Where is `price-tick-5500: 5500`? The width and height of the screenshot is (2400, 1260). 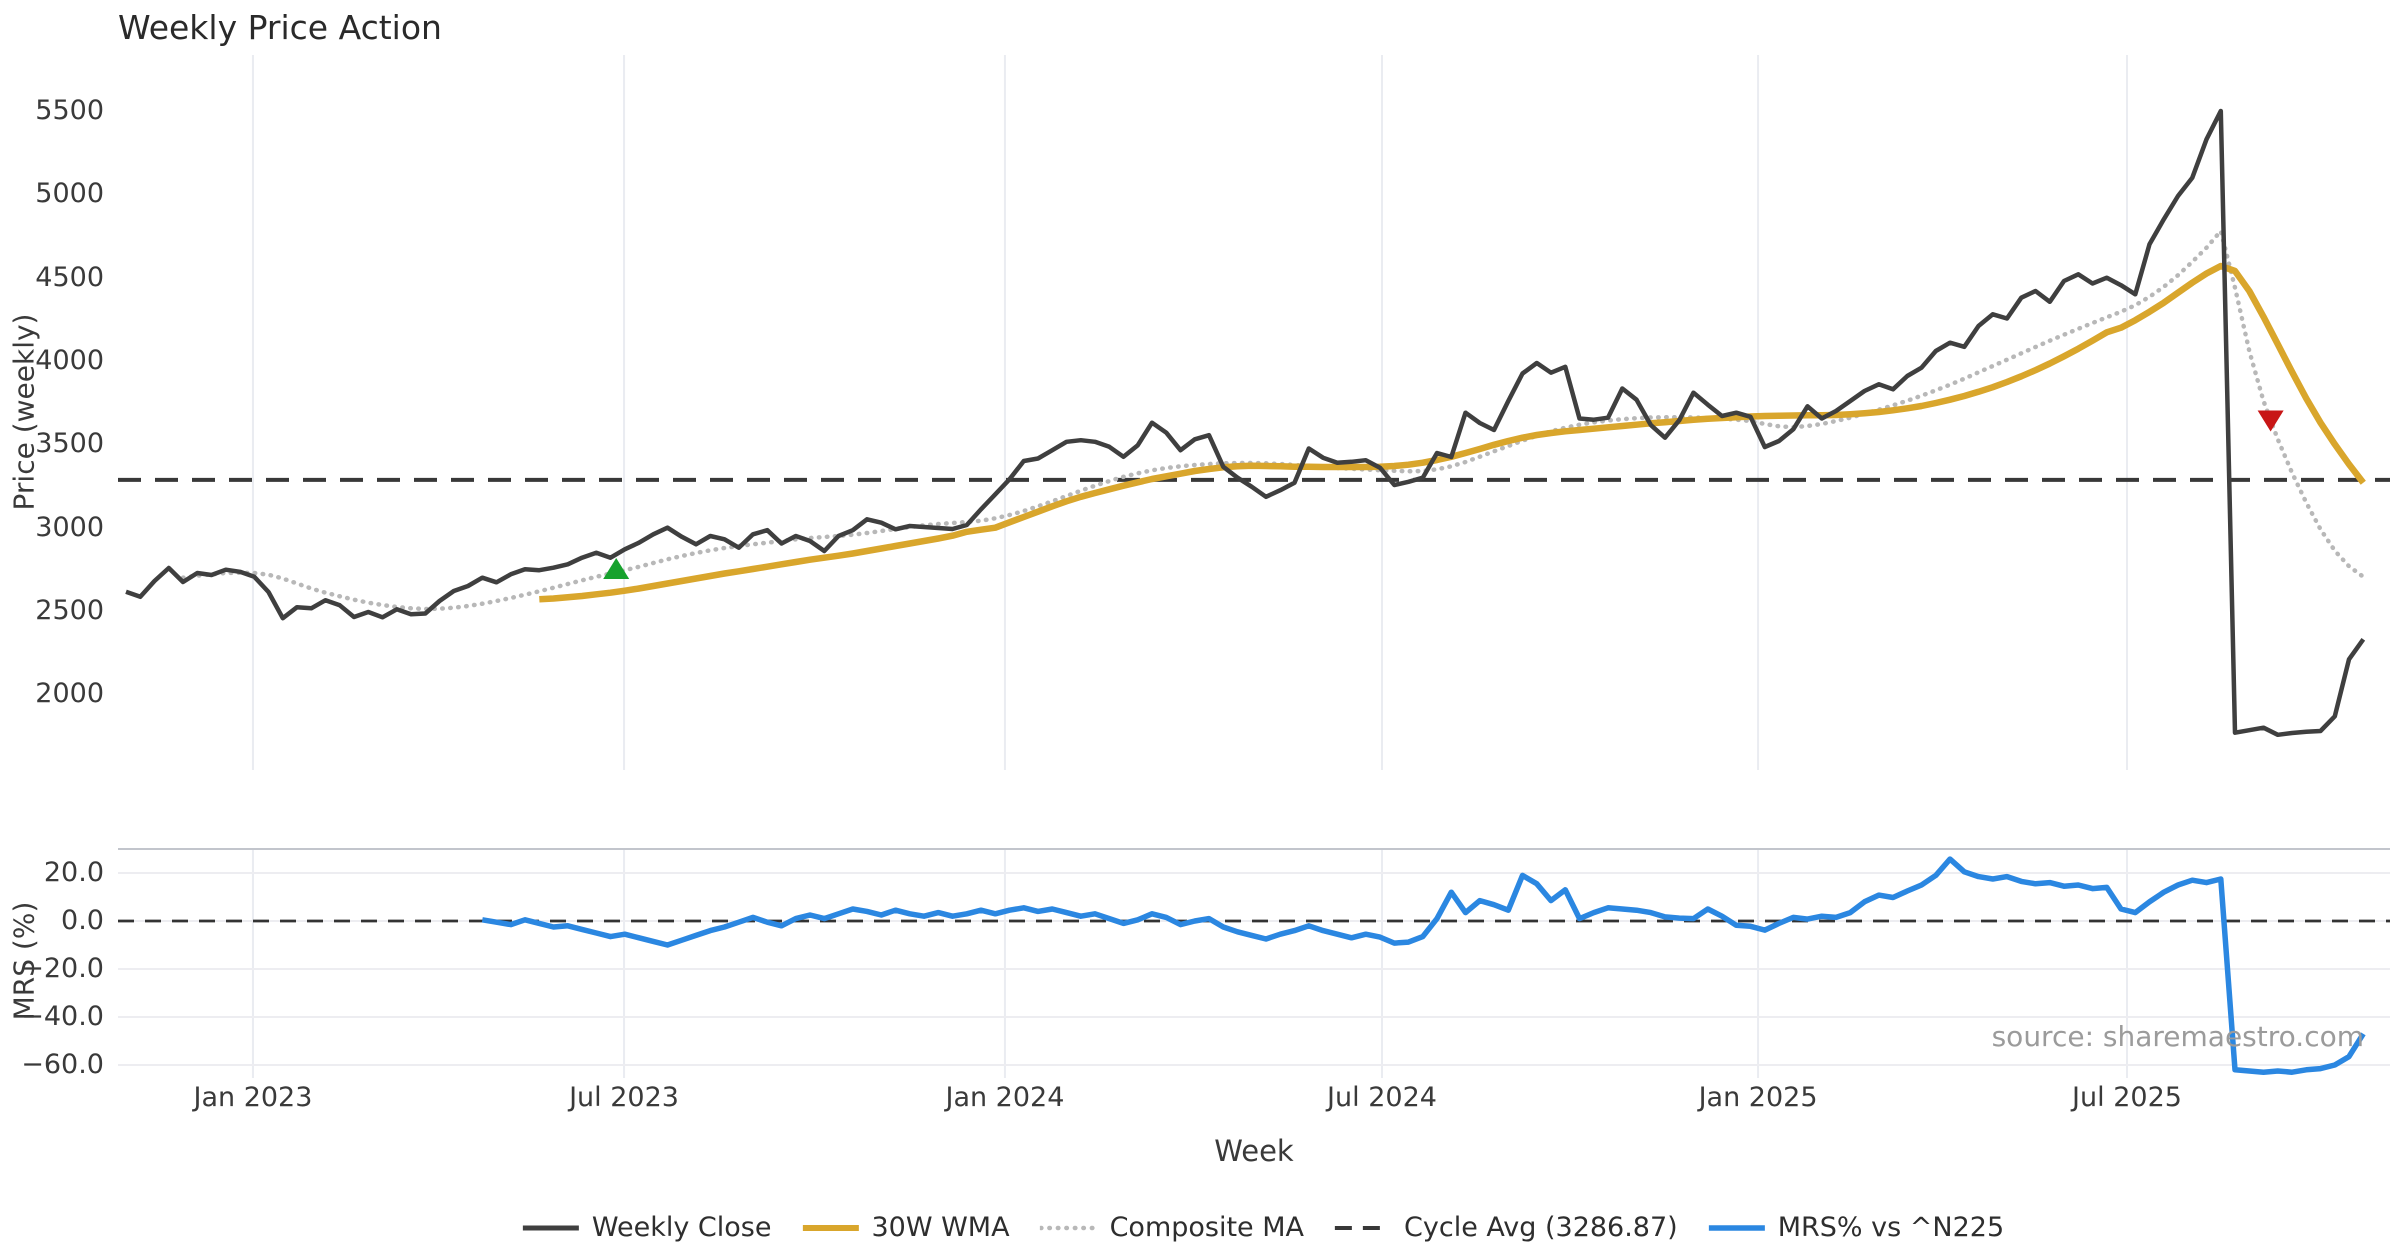
price-tick-5500: 5500 is located at coordinates (69, 110).